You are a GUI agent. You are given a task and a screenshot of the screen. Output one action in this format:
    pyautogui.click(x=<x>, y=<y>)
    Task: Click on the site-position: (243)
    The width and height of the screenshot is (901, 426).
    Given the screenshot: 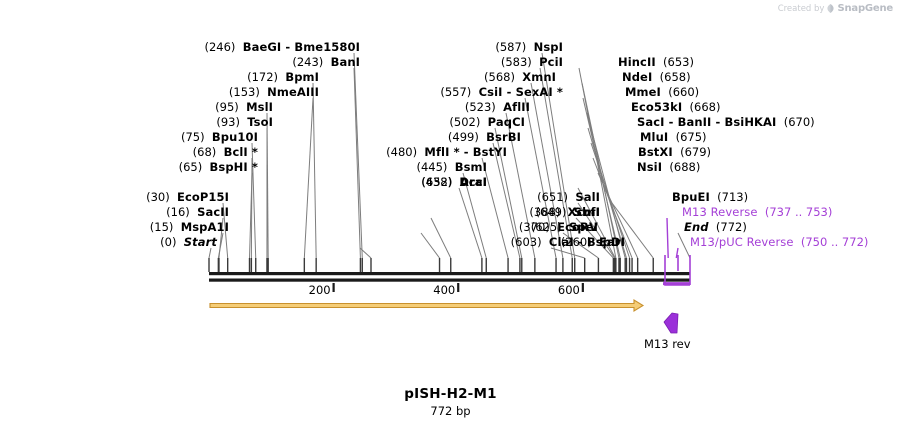 What is the action you would take?
    pyautogui.click(x=308, y=62)
    